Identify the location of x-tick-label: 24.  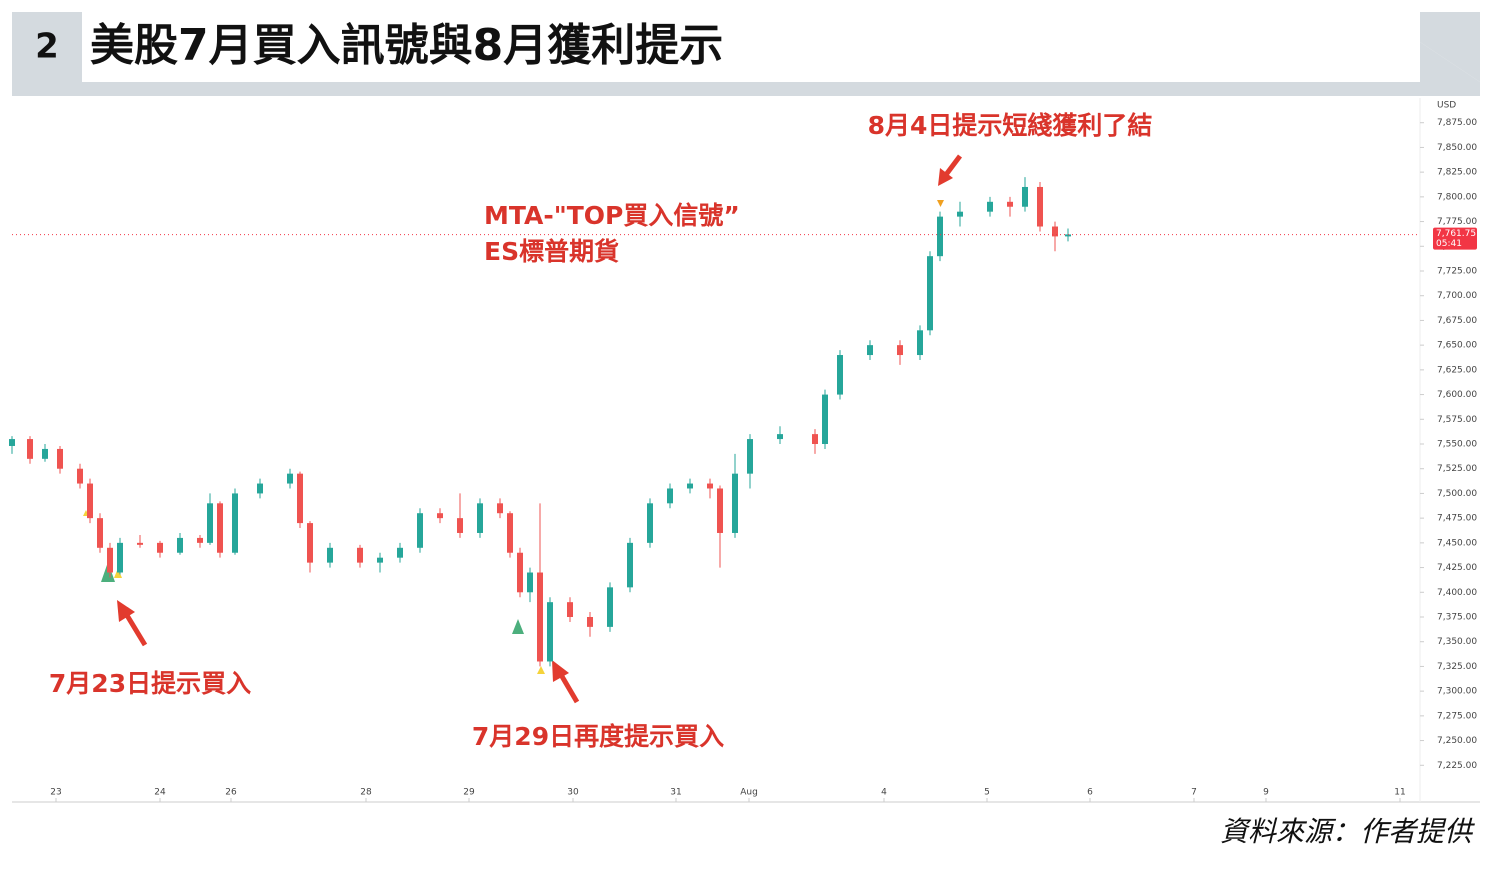
(160, 793).